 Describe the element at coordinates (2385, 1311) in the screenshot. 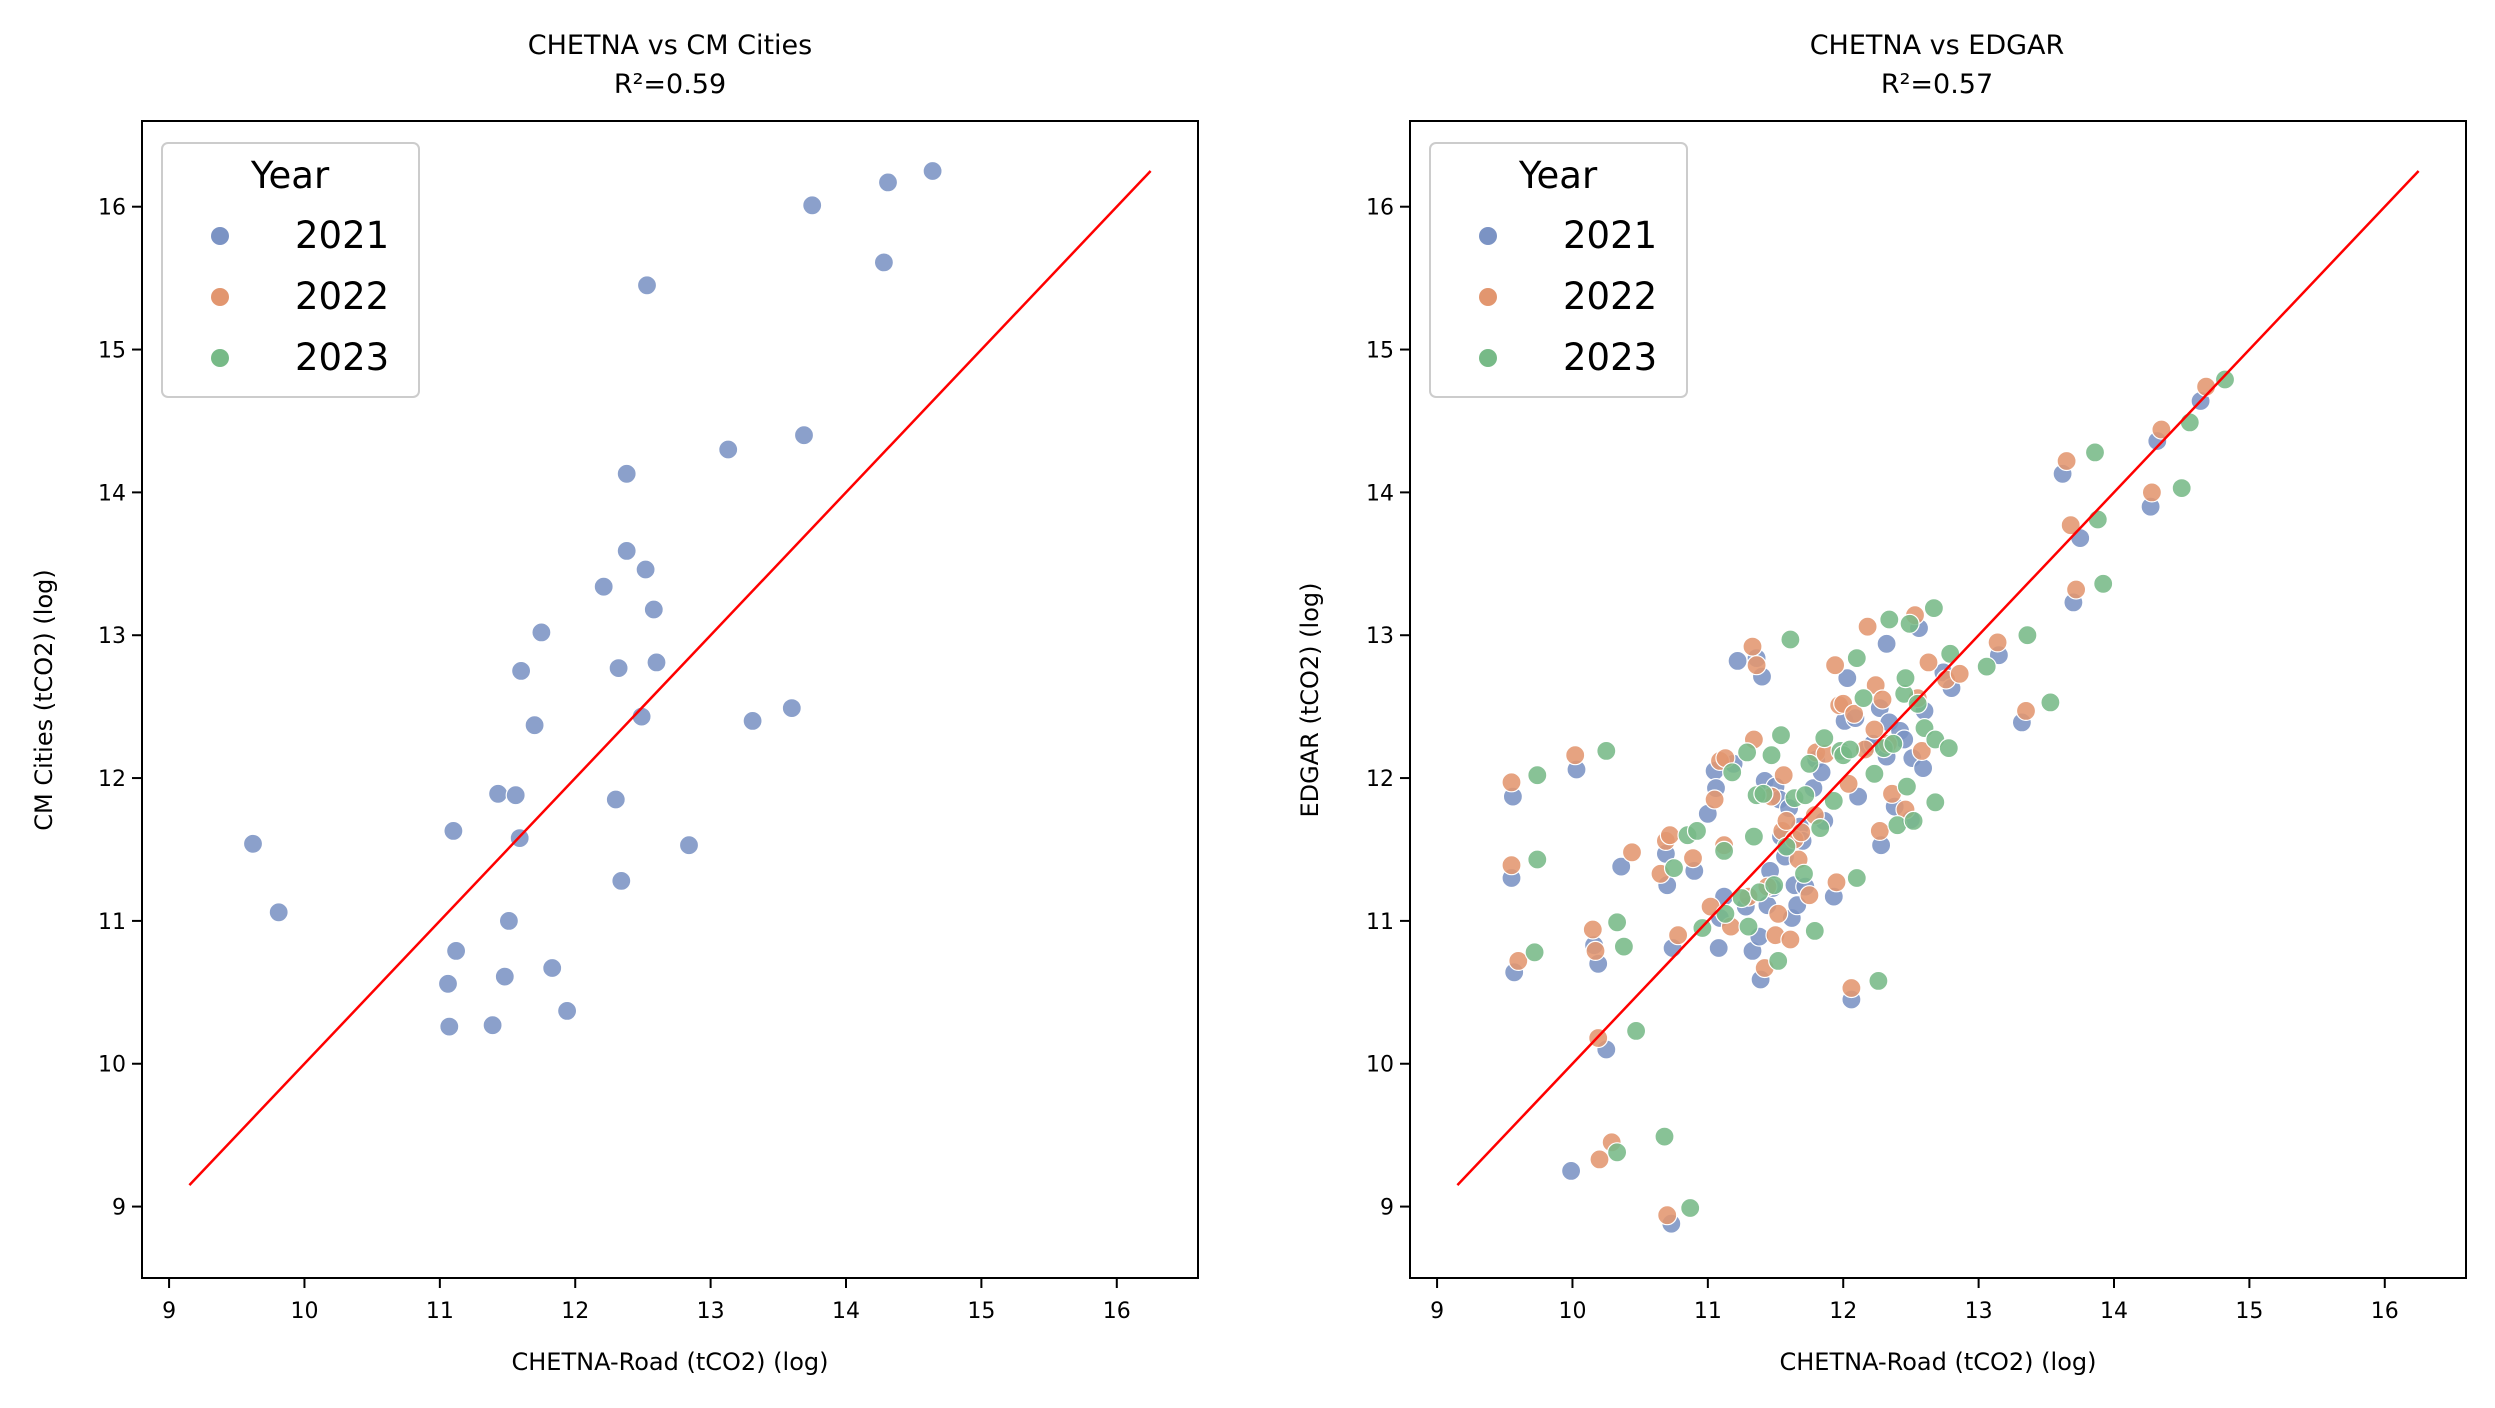

I see `x-tick-label: 16` at that location.